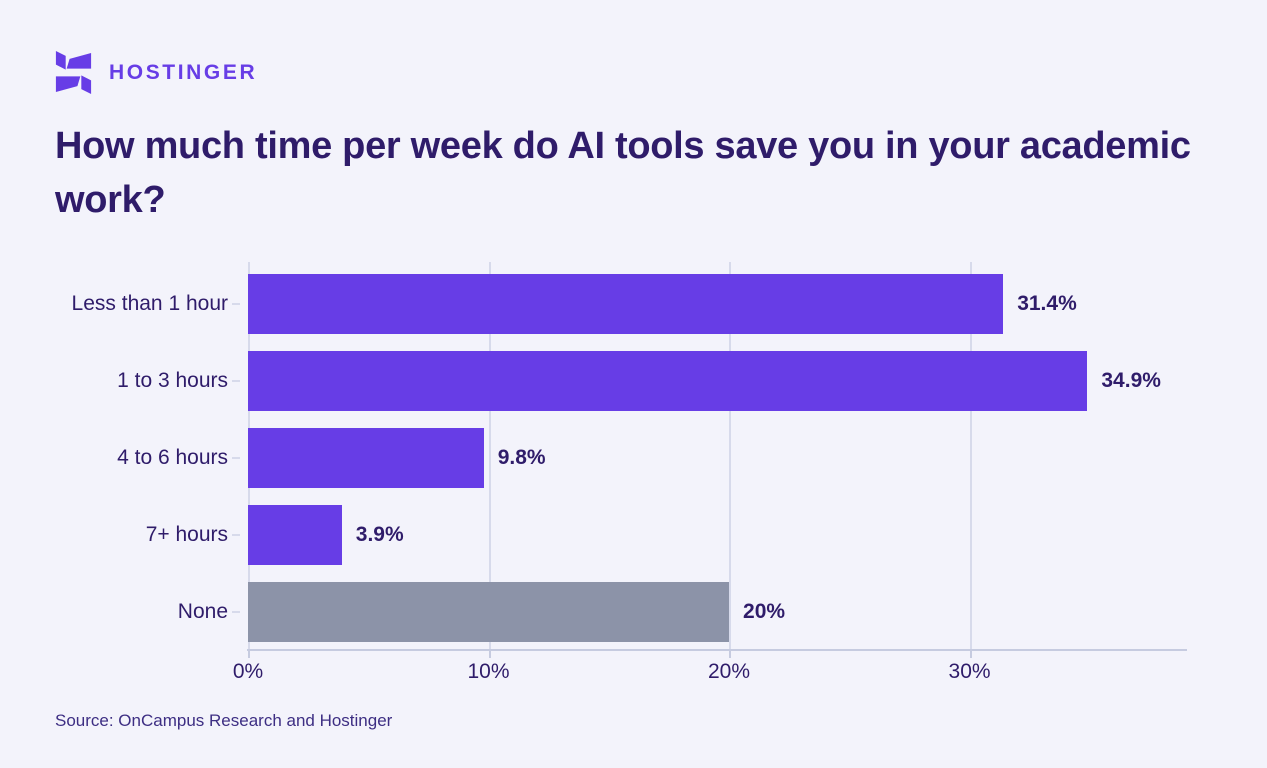  Describe the element at coordinates (224, 720) in the screenshot. I see `source-attribution: Source: OnCampus Research and Hostinger` at that location.